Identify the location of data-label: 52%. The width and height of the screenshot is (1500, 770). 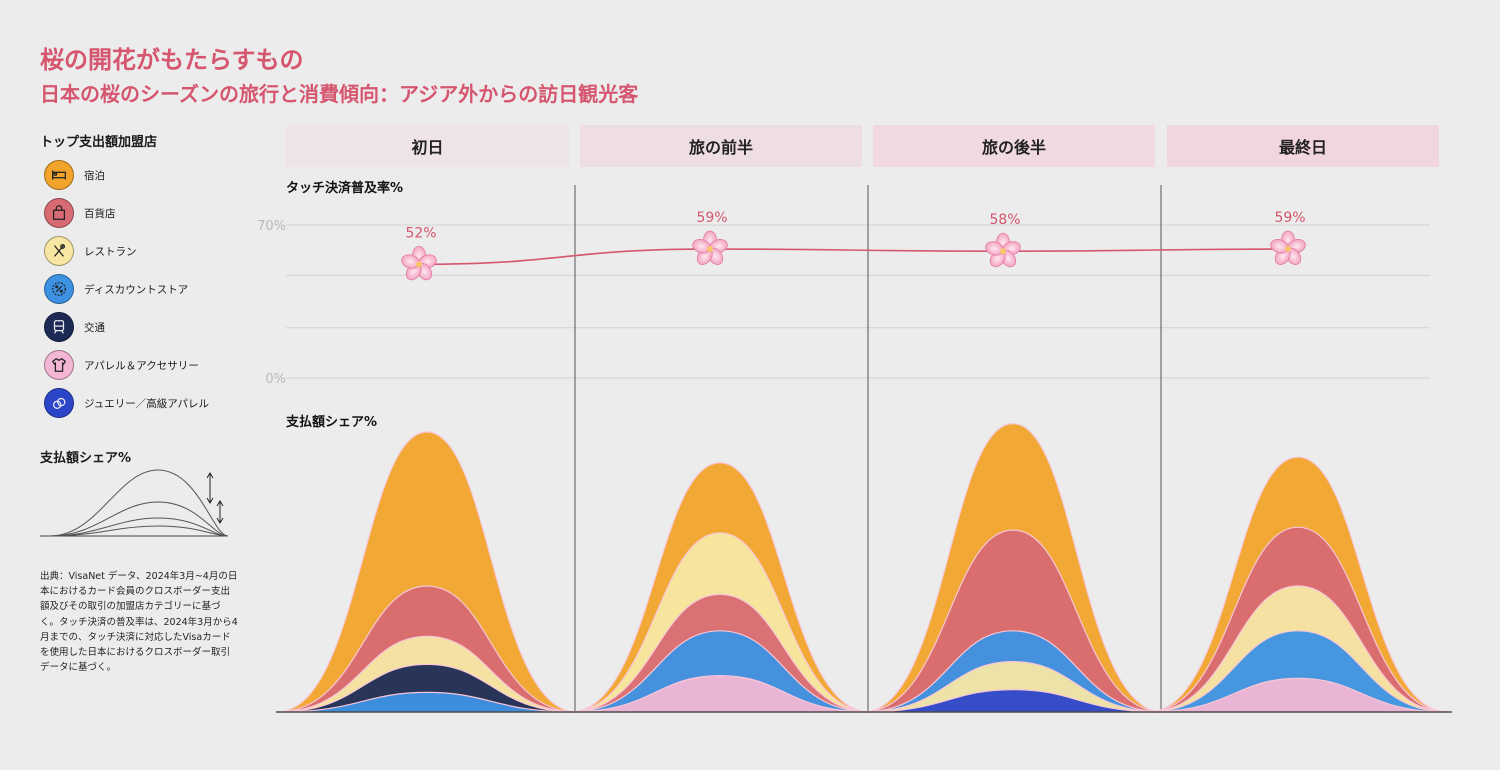
(420, 233).